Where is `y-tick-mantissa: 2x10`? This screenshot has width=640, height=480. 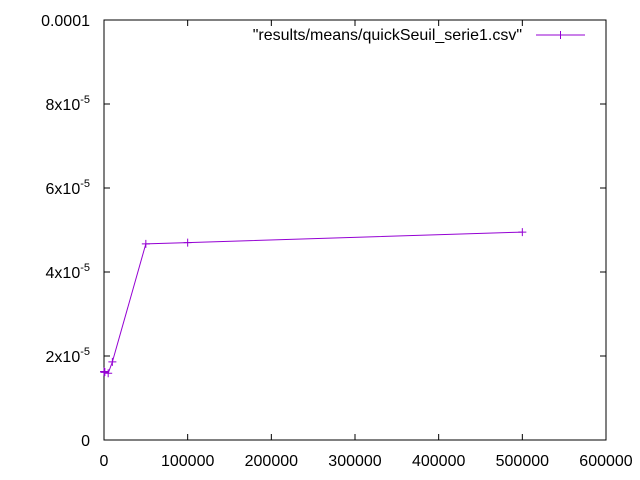
y-tick-mantissa: 2x10 is located at coordinates (63, 357).